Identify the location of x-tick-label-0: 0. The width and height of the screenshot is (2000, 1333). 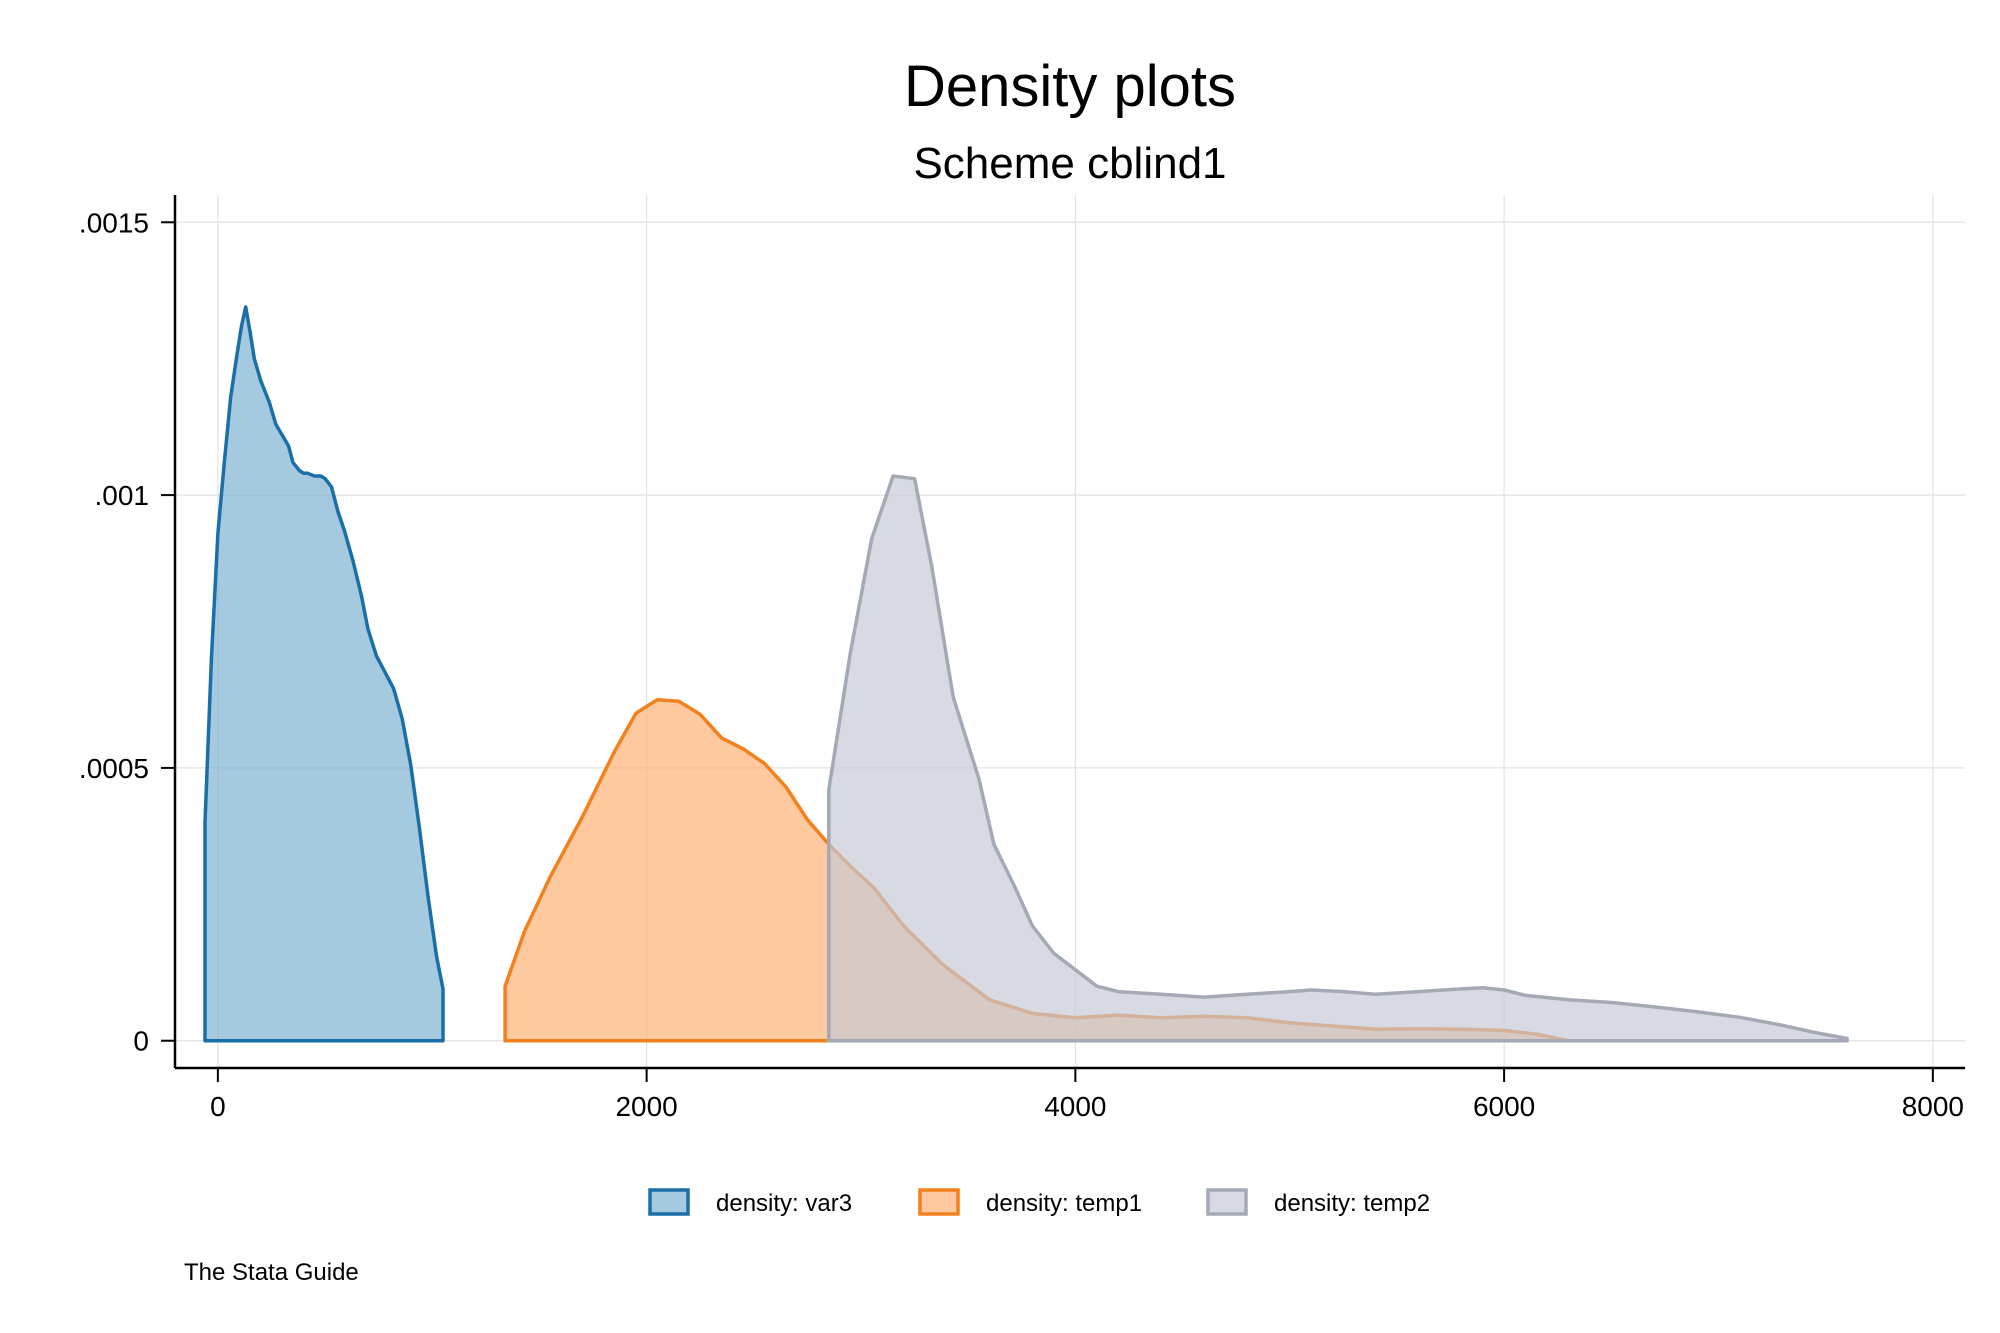
(218, 1106).